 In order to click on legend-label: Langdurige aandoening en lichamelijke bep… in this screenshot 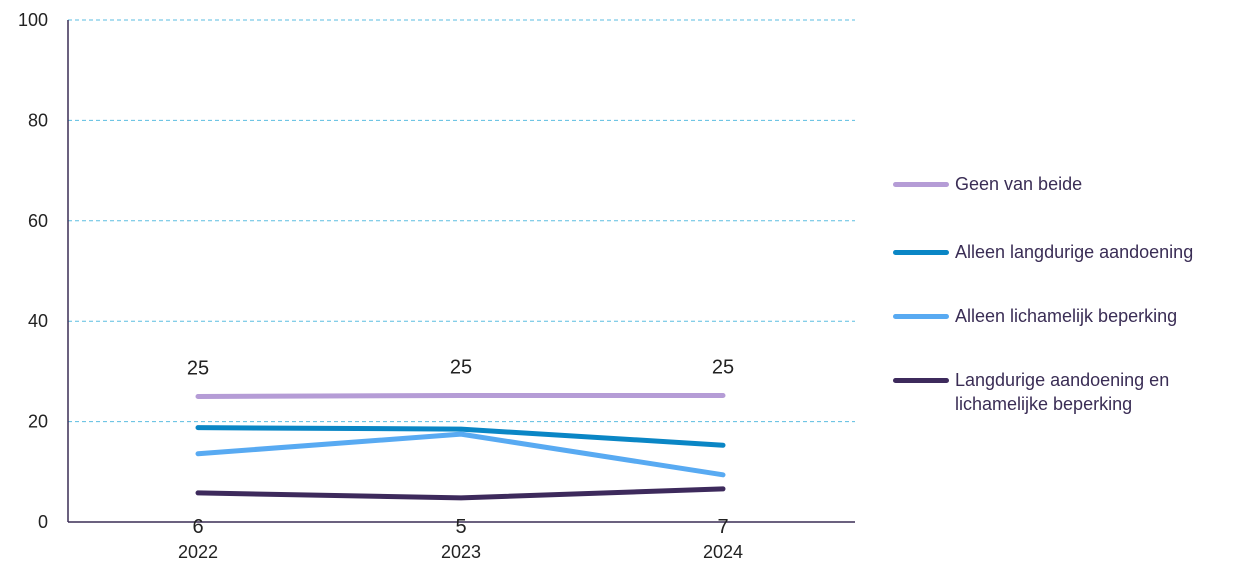, I will do `click(1090, 392)`.